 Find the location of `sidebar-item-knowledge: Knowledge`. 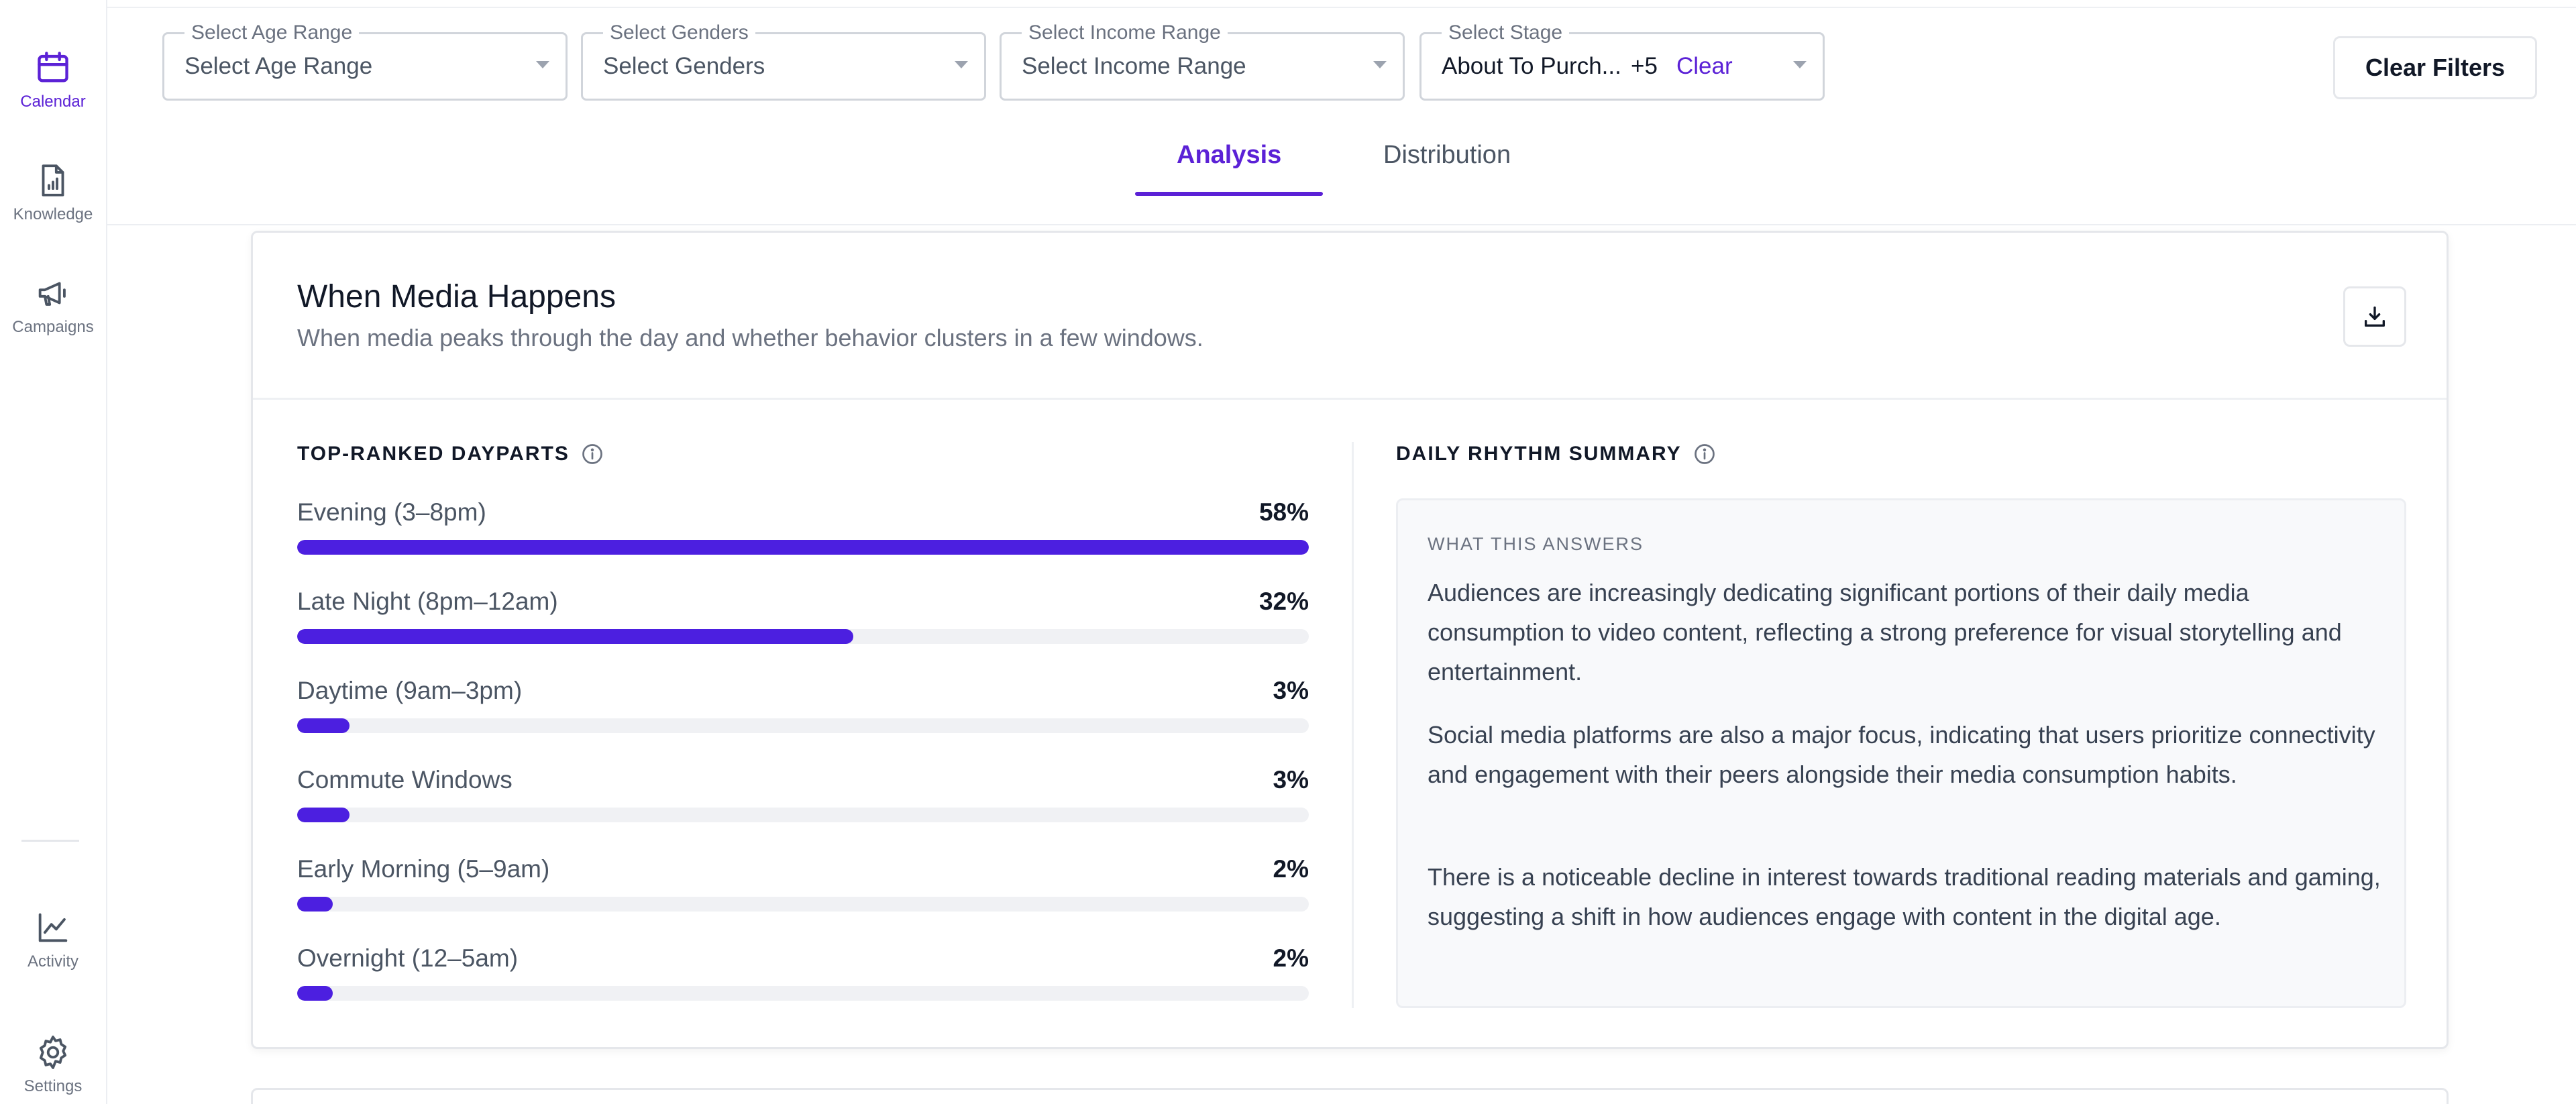

sidebar-item-knowledge: Knowledge is located at coordinates (53, 192).